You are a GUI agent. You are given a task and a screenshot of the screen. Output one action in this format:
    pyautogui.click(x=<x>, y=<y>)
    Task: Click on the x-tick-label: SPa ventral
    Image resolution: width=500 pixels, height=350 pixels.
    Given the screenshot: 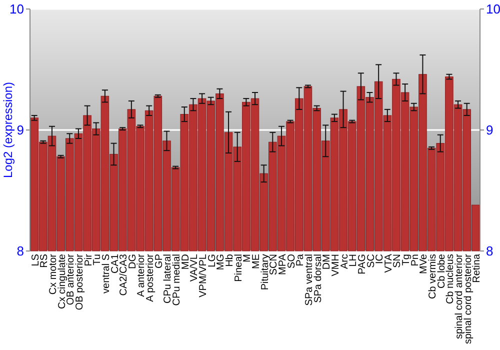 What is the action you would take?
    pyautogui.click(x=309, y=280)
    